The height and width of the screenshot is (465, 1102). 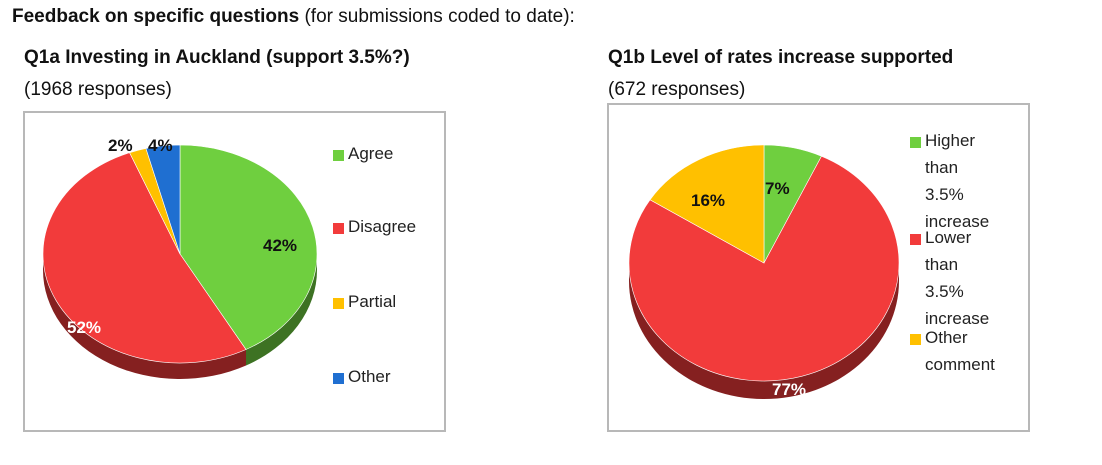 What do you see at coordinates (777, 188) in the screenshot?
I see `slice-label-1: 7%` at bounding box center [777, 188].